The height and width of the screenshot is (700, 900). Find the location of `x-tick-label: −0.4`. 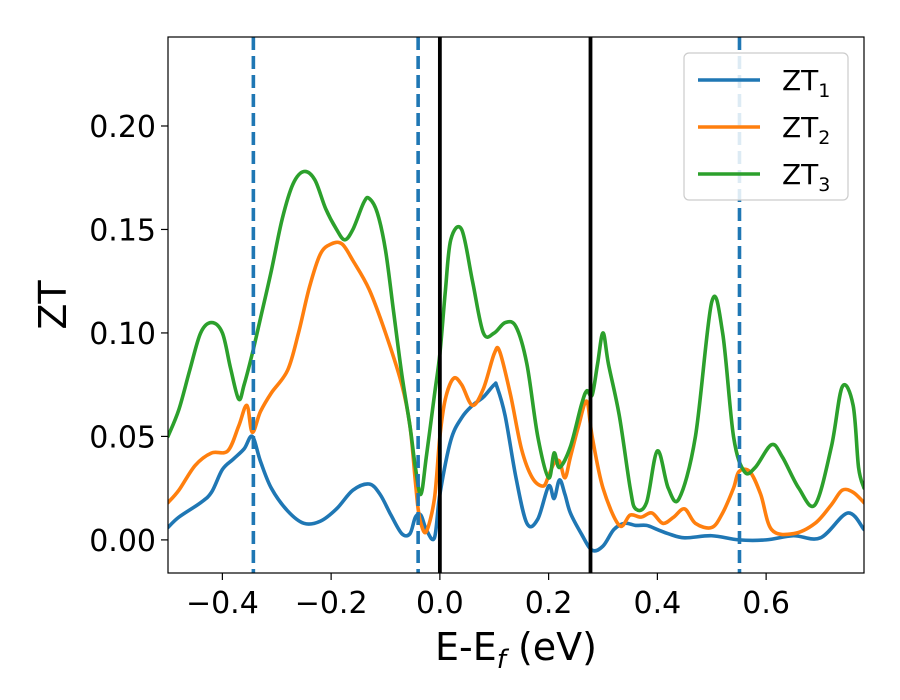

x-tick-label: −0.4 is located at coordinates (222, 603).